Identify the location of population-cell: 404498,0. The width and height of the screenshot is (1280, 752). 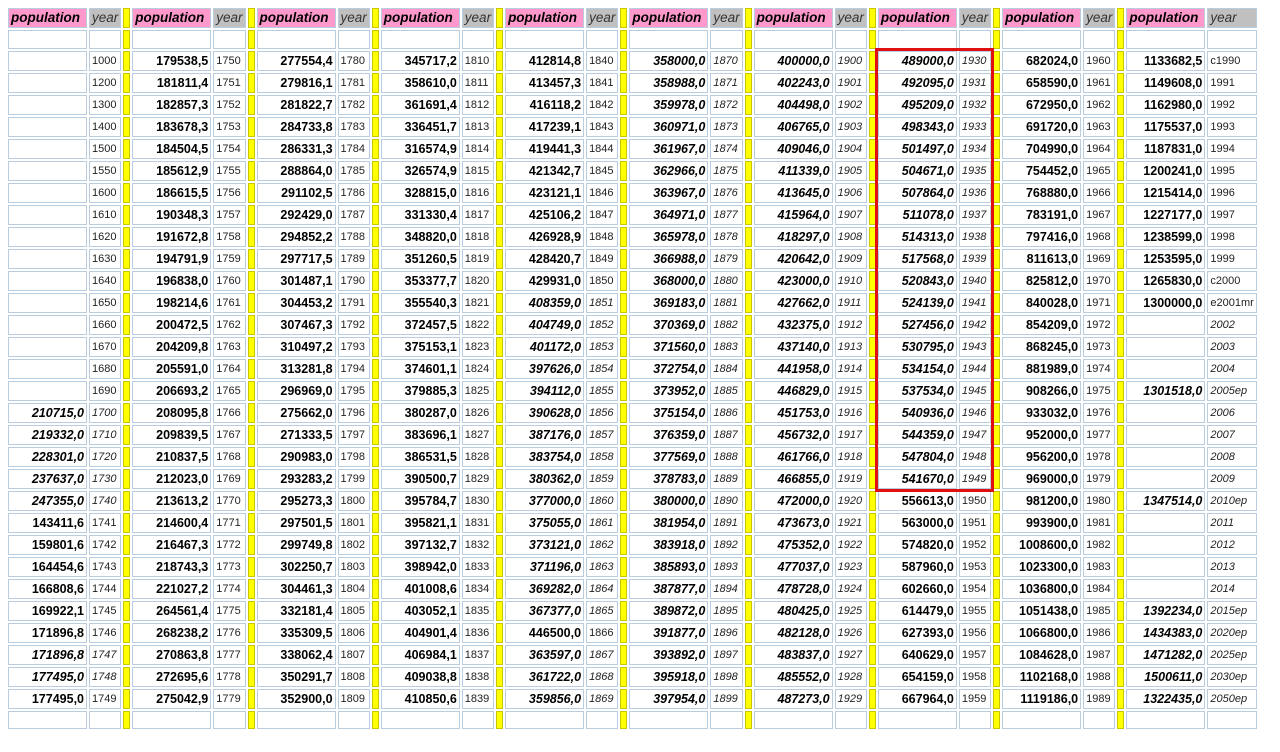
(793, 104).